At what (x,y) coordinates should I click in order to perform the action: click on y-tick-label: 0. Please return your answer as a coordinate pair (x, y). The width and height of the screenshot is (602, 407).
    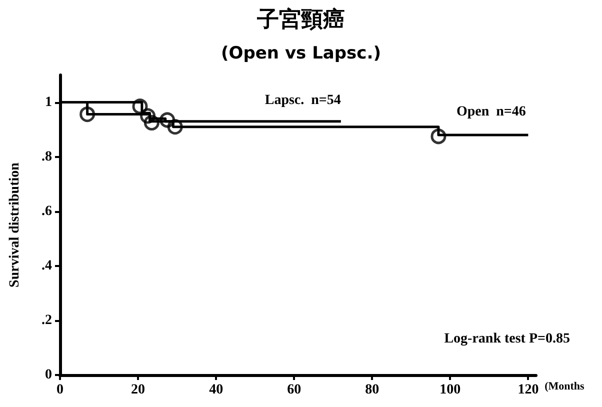
    Looking at the image, I should click on (48, 375).